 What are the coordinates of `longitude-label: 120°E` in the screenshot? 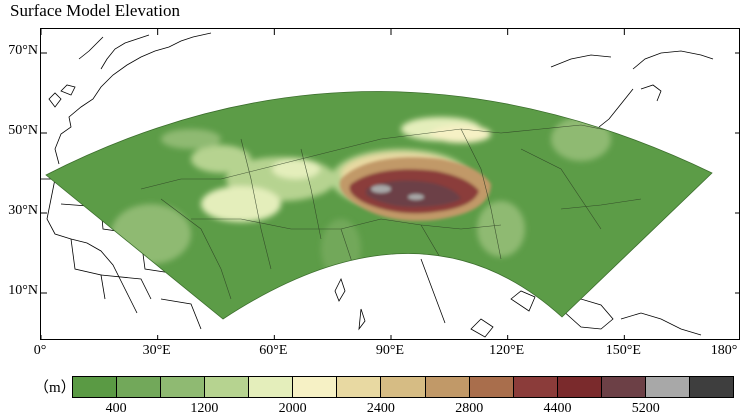 It's located at (507, 350).